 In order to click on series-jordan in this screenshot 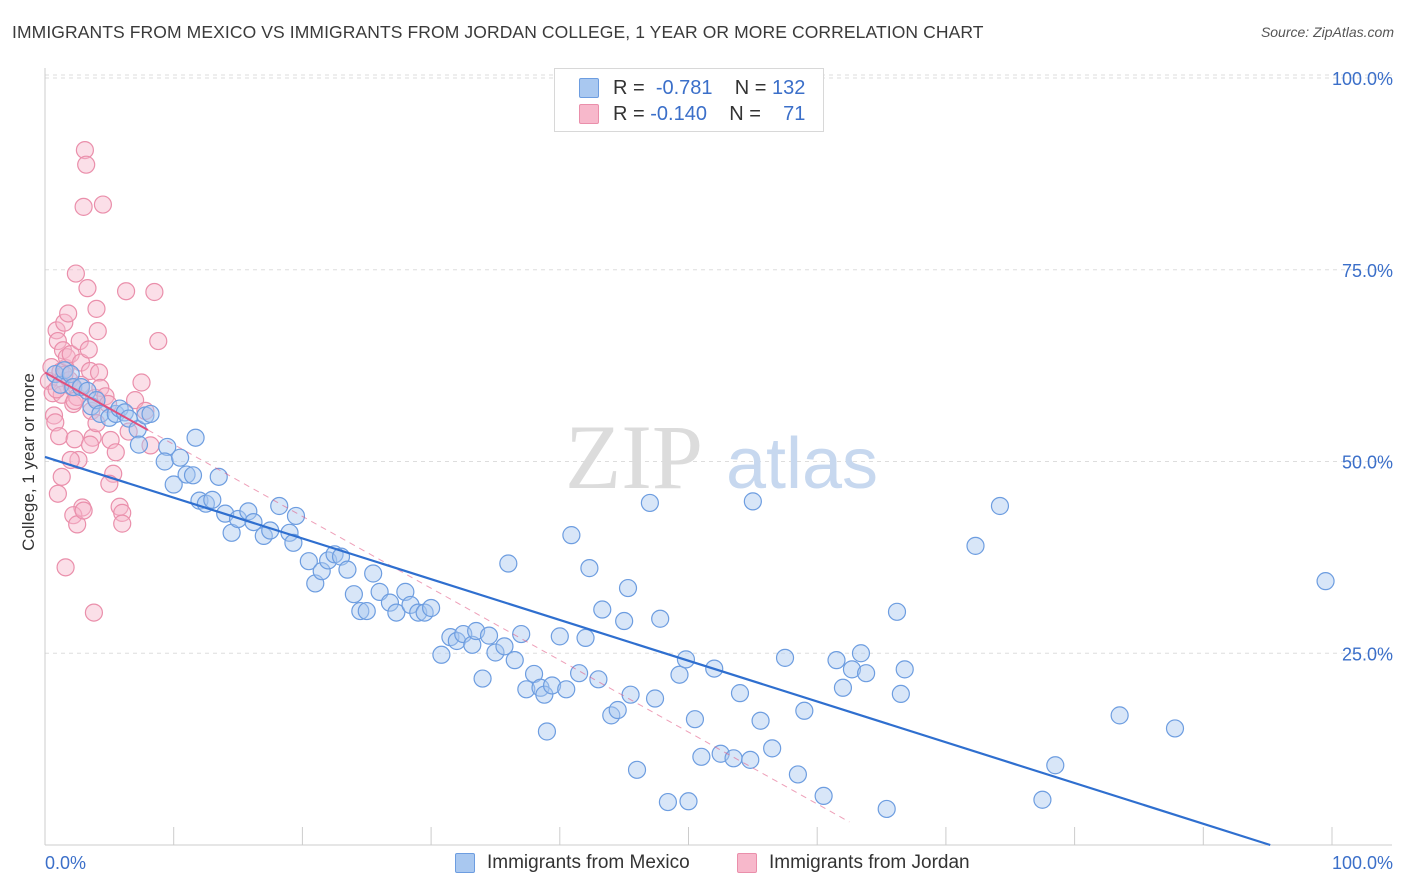, I will do `click(103, 381)`.